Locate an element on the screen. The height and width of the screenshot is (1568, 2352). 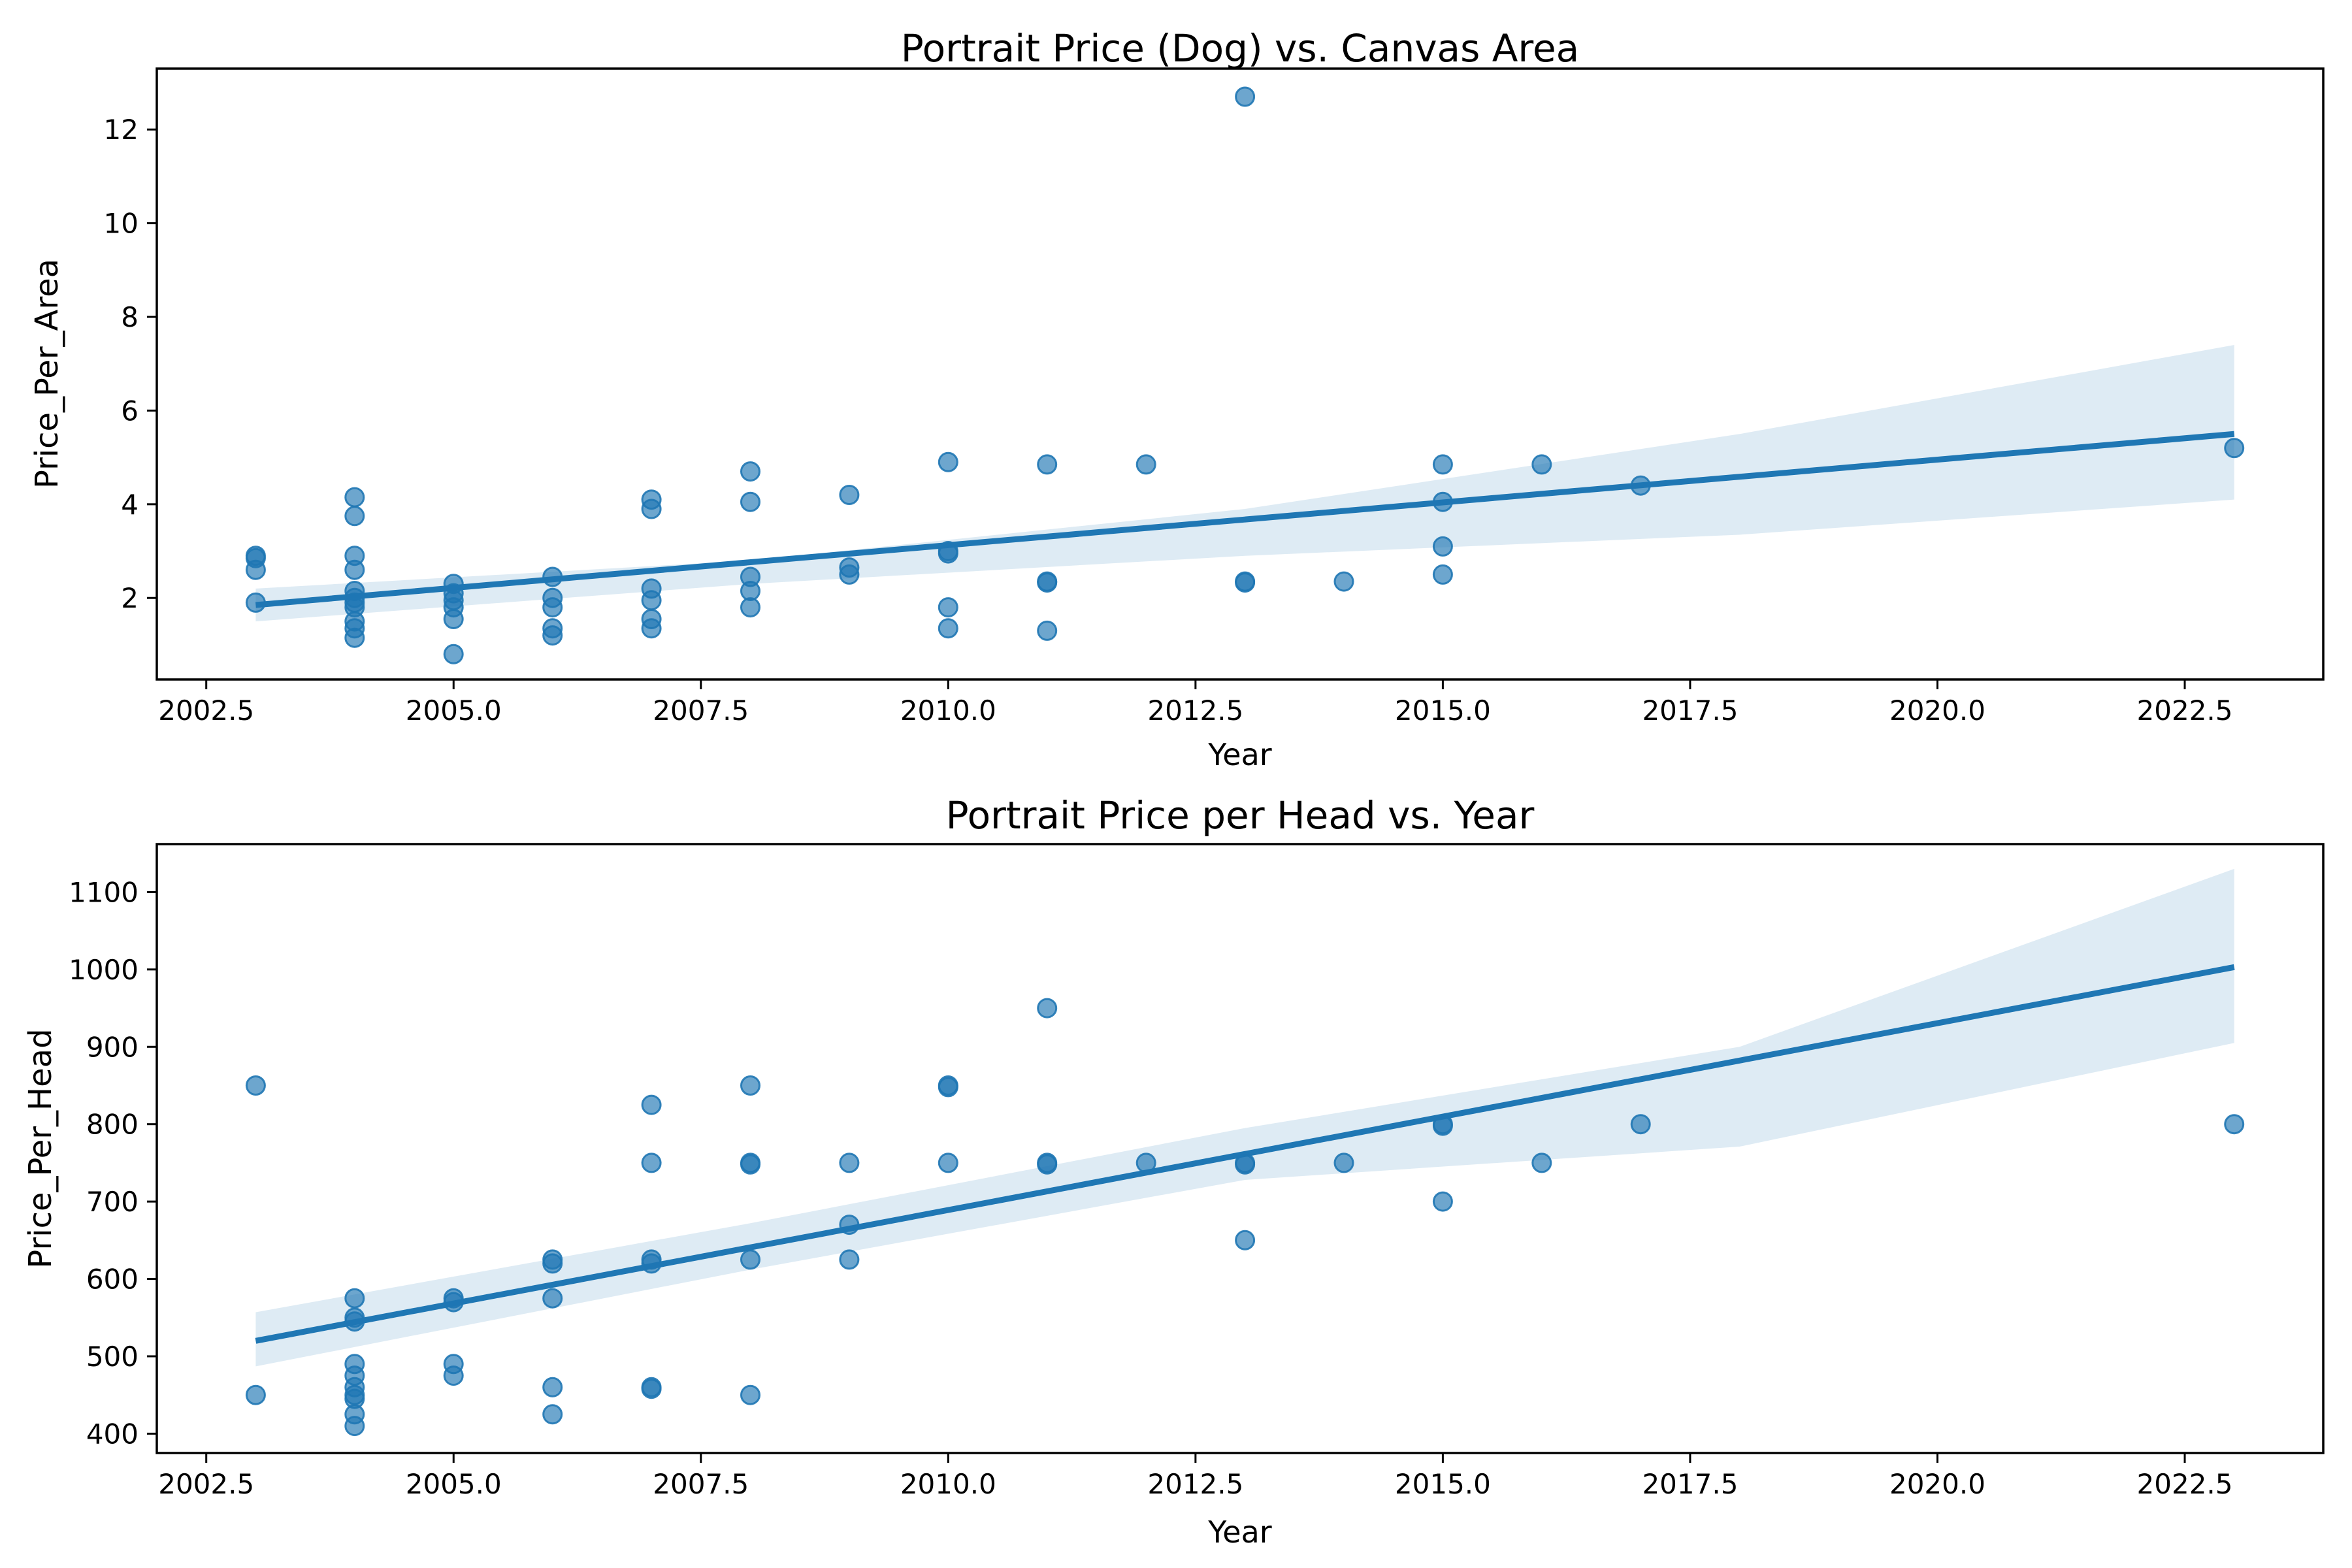
y-tick-label: 500 is located at coordinates (112, 1357).